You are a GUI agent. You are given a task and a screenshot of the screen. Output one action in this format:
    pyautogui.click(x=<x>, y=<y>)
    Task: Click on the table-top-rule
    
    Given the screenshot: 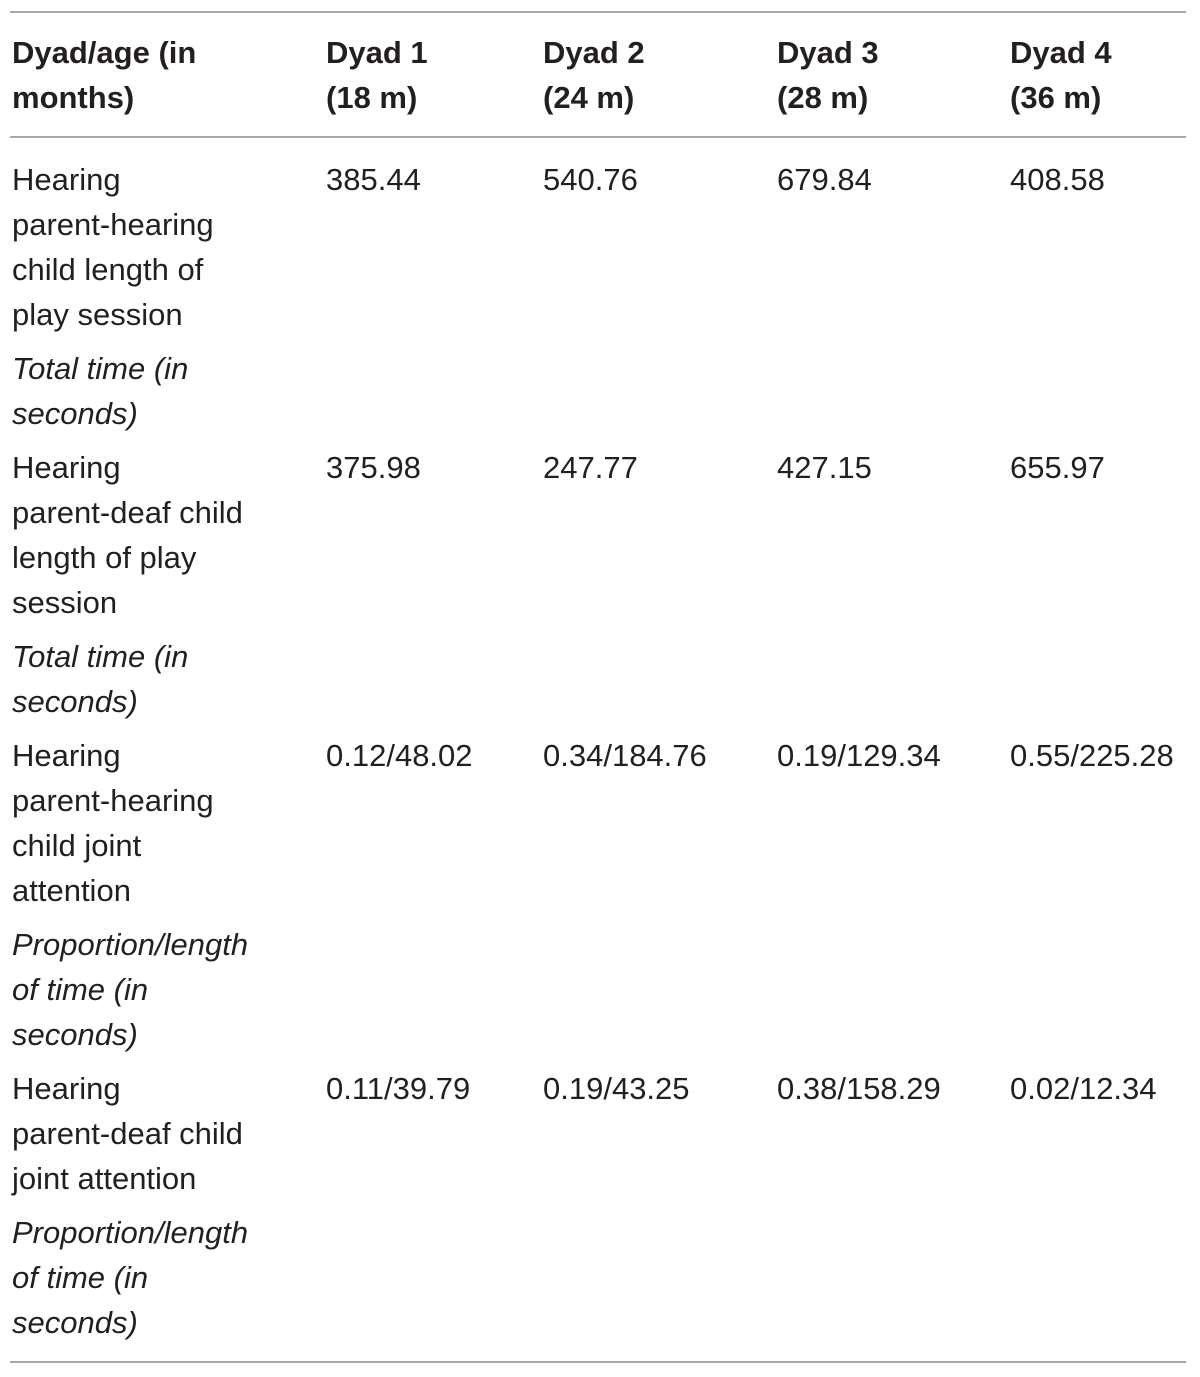 What is the action you would take?
    pyautogui.click(x=598, y=12)
    